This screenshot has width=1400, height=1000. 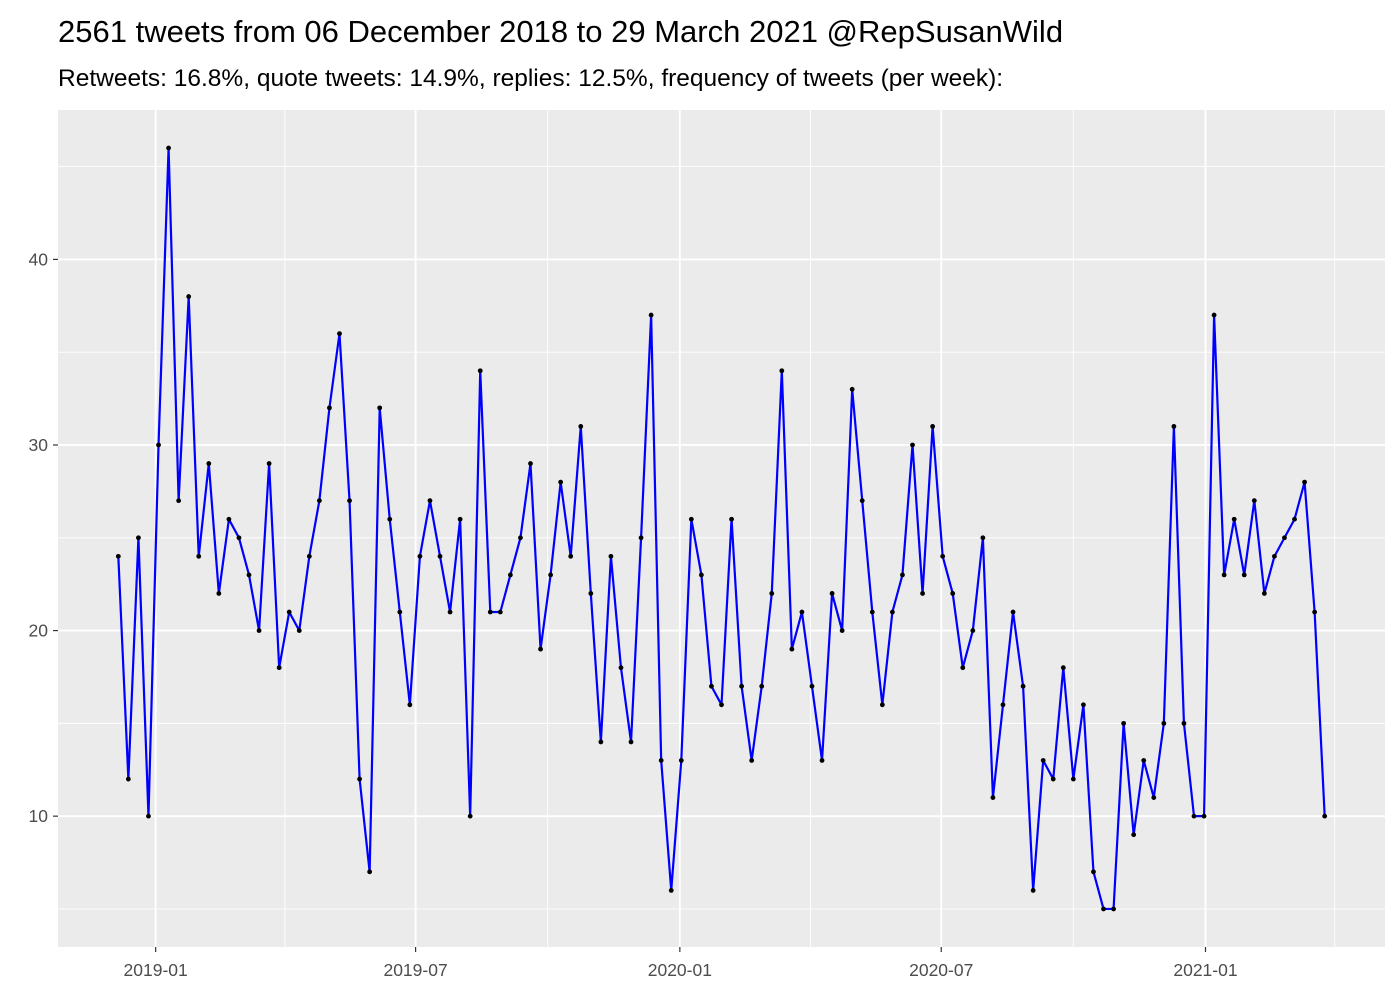 I want to click on y-tick-label: 10, so click(x=39, y=816).